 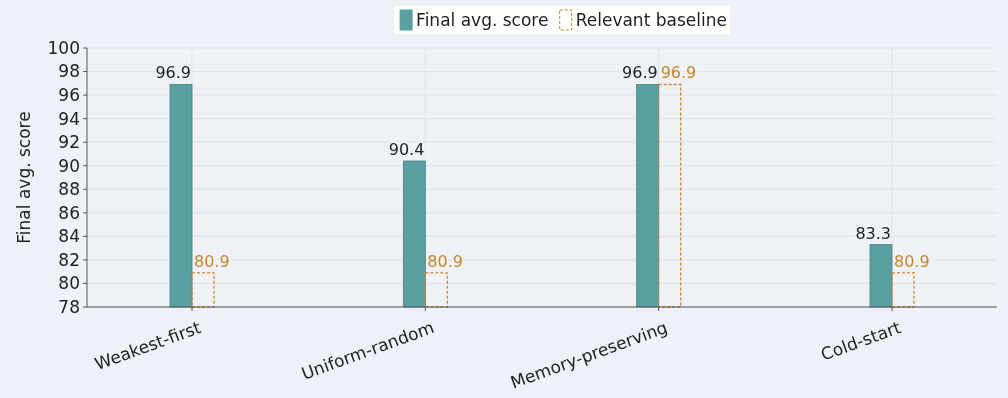 I want to click on y-tick-label: 98, so click(x=69, y=71).